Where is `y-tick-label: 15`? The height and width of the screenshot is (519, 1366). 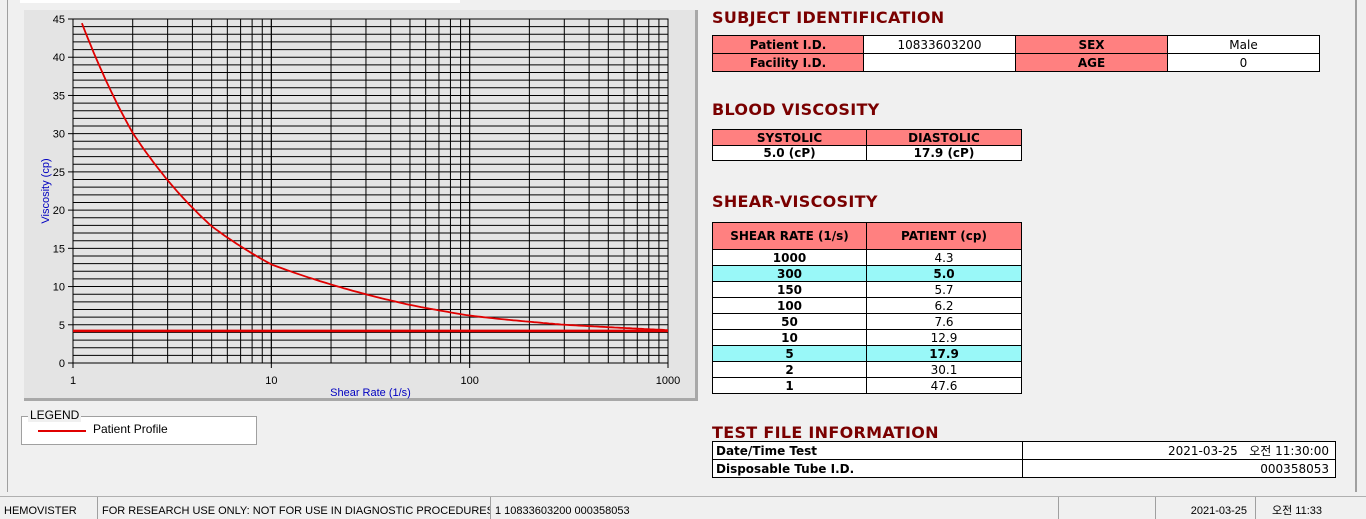 y-tick-label: 15 is located at coordinates (59, 249).